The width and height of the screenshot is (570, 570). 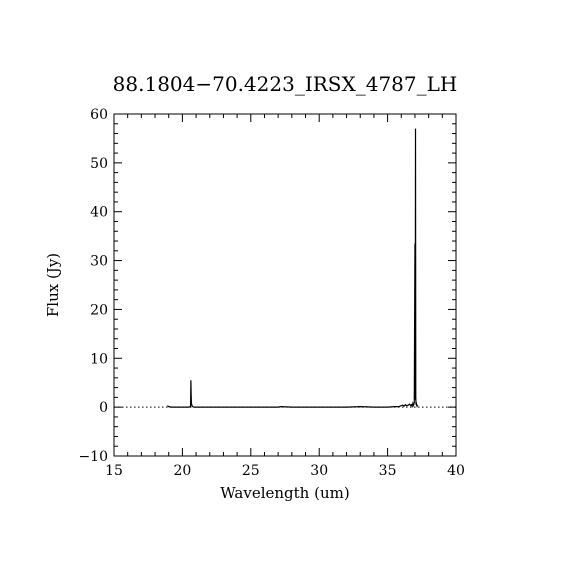 What do you see at coordinates (99, 164) in the screenshot?
I see `y-tick-label: 50` at bounding box center [99, 164].